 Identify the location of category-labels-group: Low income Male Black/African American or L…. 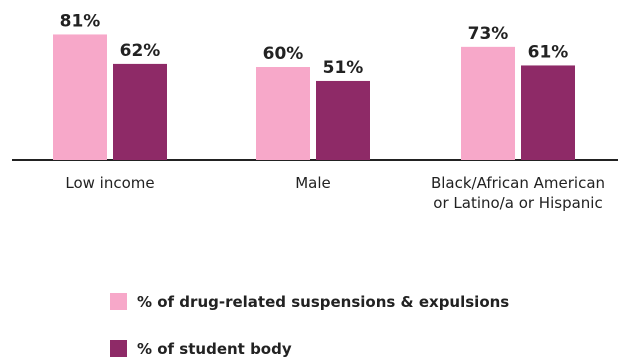
(335, 193).